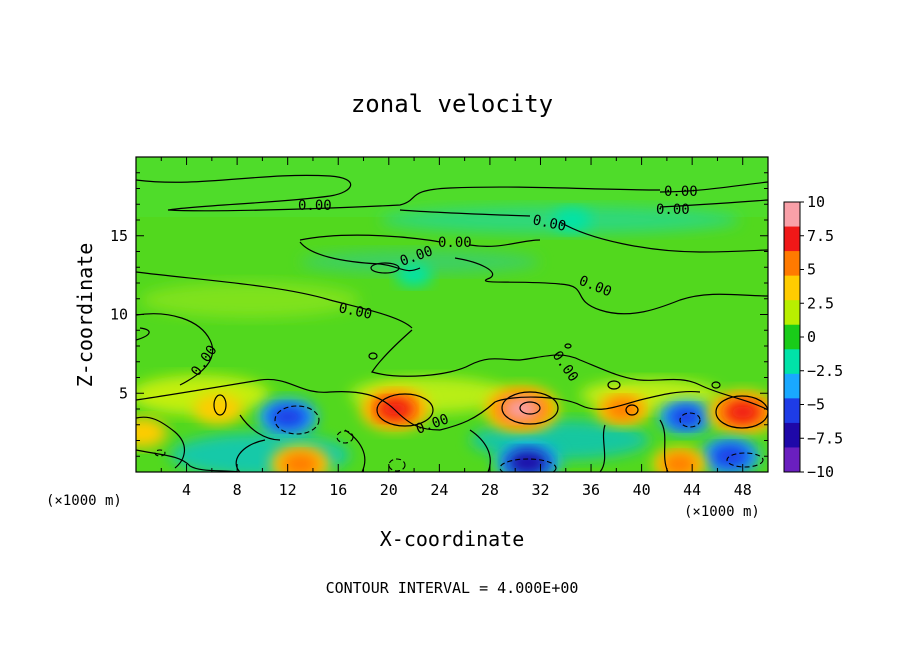  Describe the element at coordinates (820, 303) in the screenshot. I see `colorbar-tick-label: 2.5` at that location.